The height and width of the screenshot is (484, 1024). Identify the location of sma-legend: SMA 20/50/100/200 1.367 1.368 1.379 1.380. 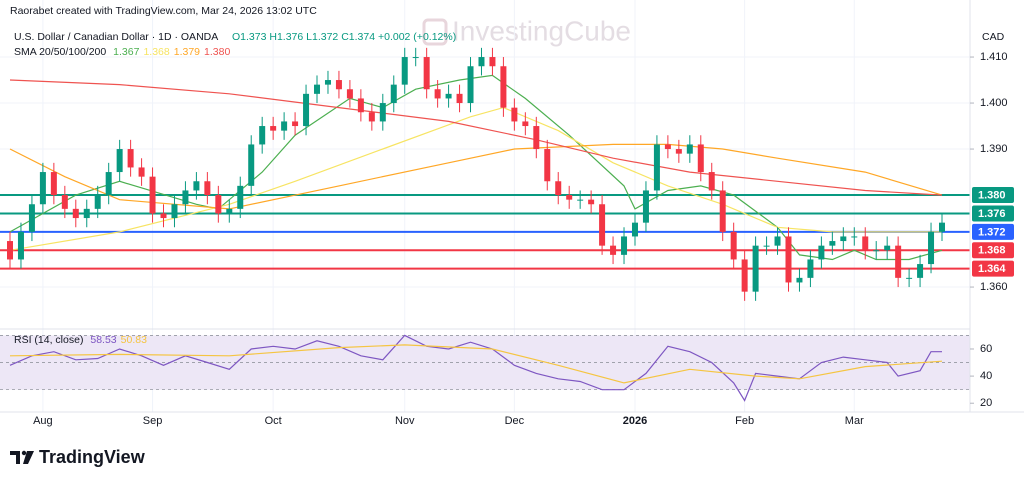
(122, 52).